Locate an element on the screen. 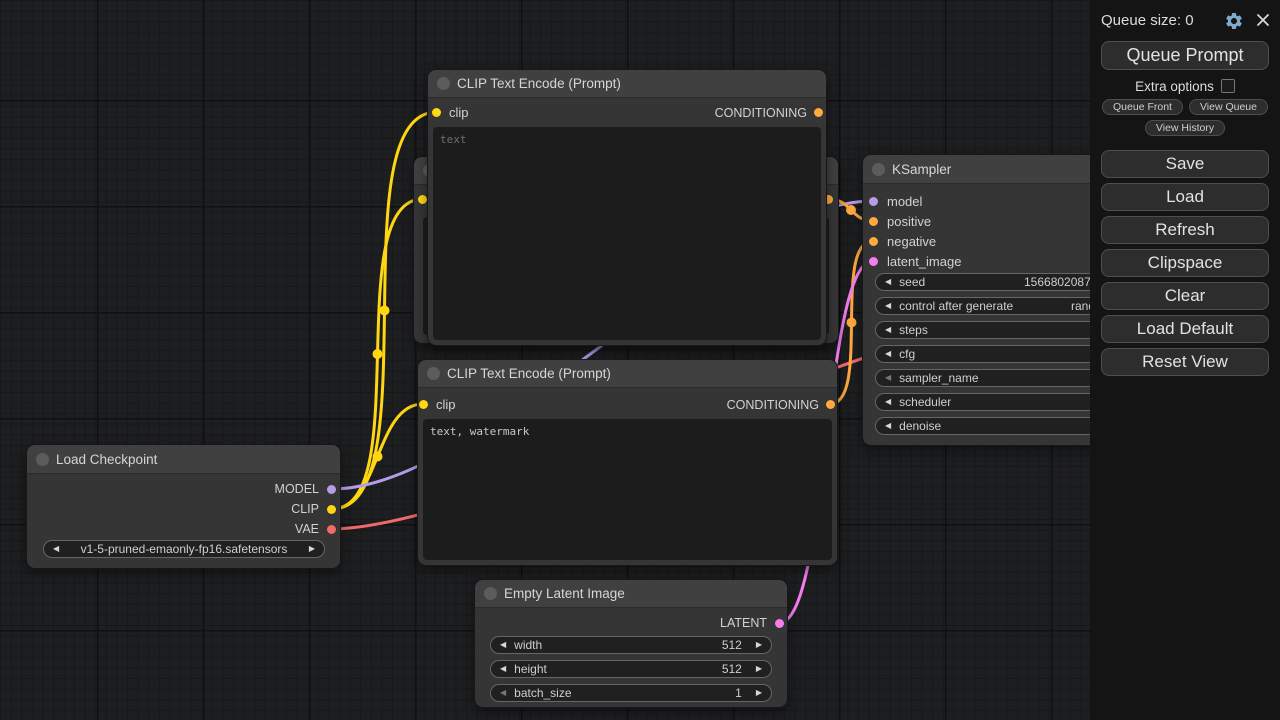 Image resolution: width=1280 pixels, height=720 pixels. extra-options-checkbox is located at coordinates (1227, 86).